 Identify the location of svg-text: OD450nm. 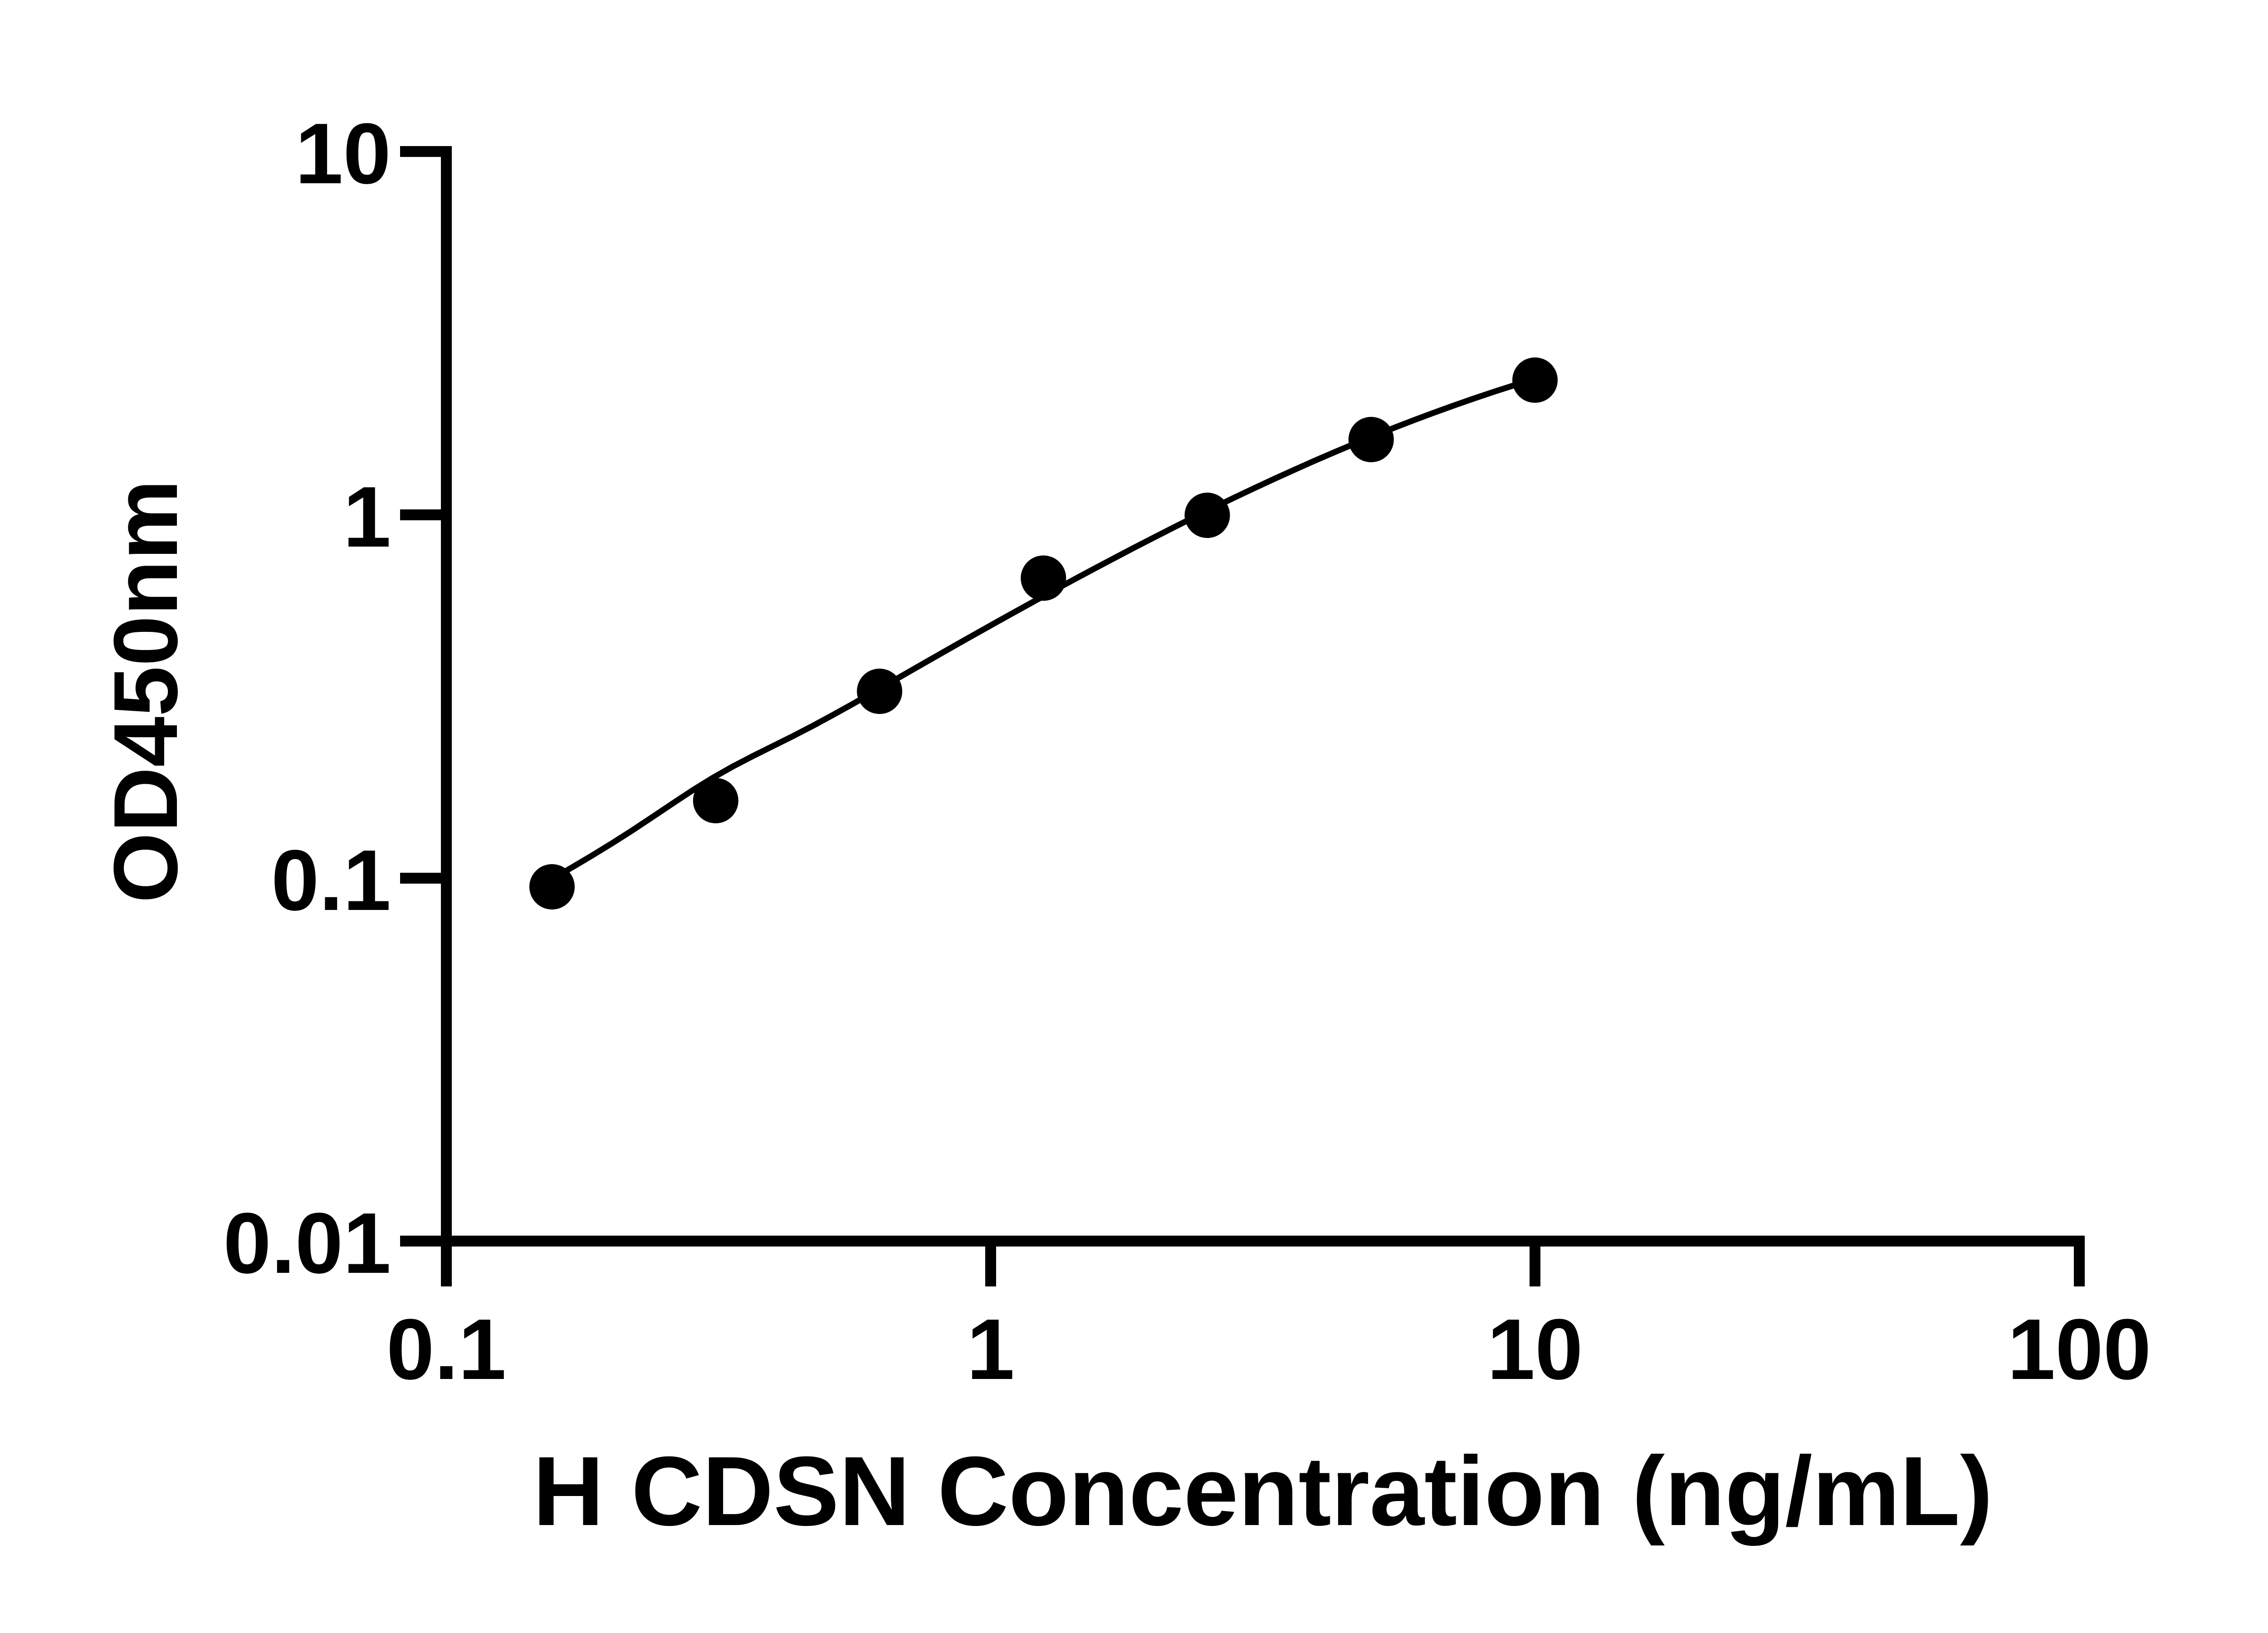
(146, 691).